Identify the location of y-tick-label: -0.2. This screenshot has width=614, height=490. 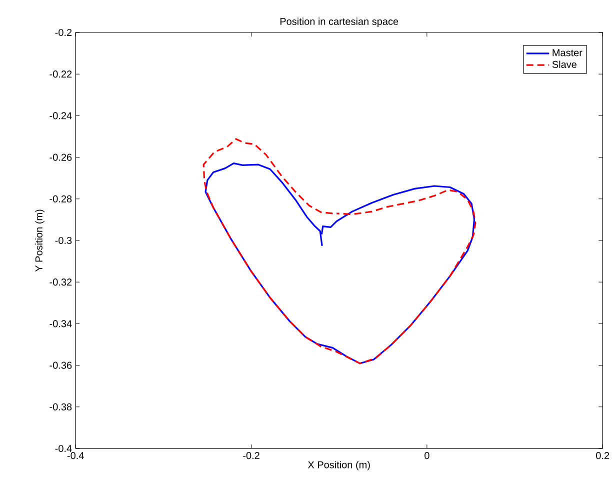
(63, 32).